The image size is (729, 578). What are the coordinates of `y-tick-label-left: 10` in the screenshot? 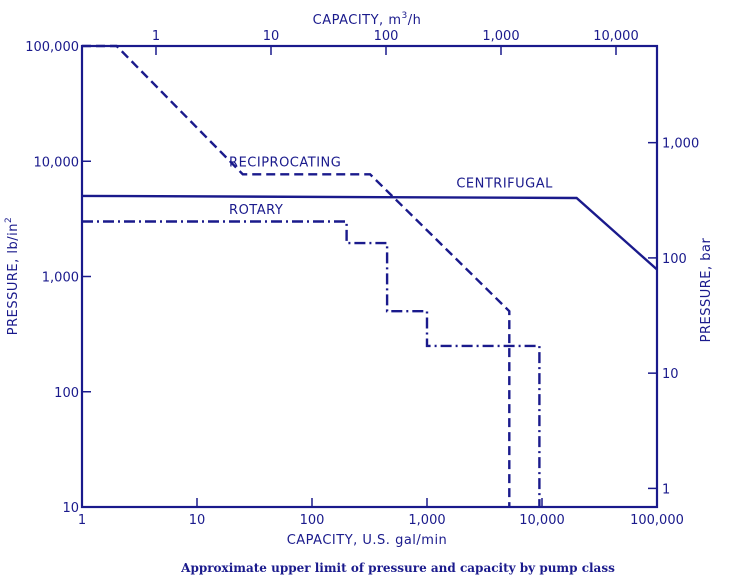 It's located at (70, 508).